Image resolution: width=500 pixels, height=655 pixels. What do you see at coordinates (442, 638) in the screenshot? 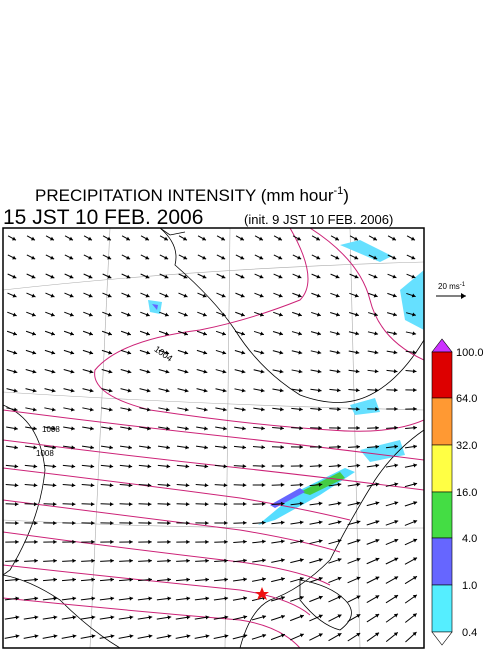
I see `colorbar-under` at bounding box center [442, 638].